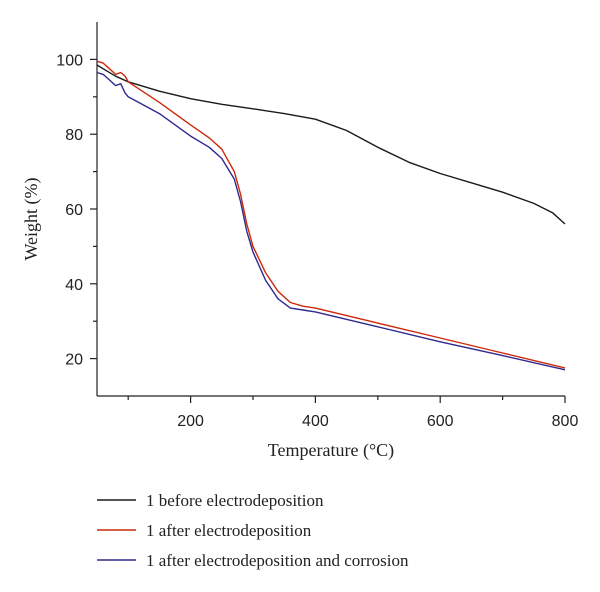  What do you see at coordinates (565, 421) in the screenshot?
I see `x-tick-label: 800` at bounding box center [565, 421].